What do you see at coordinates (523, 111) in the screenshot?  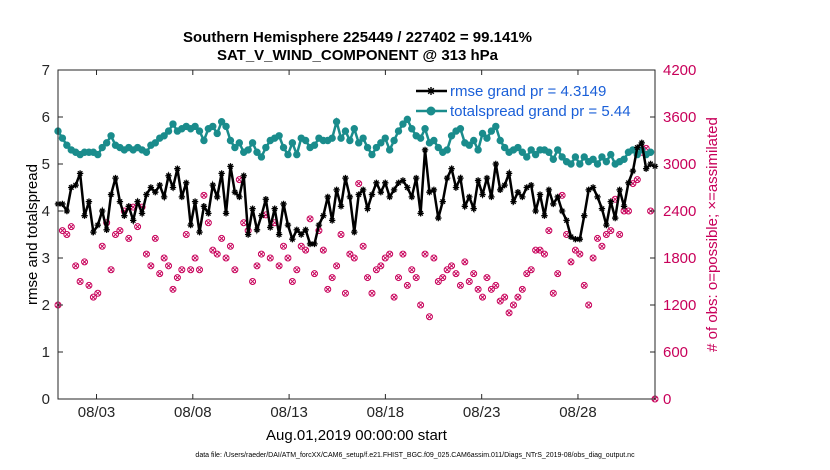 I see `legend-item-totalspread: totalspread grand pr = 5.44` at bounding box center [523, 111].